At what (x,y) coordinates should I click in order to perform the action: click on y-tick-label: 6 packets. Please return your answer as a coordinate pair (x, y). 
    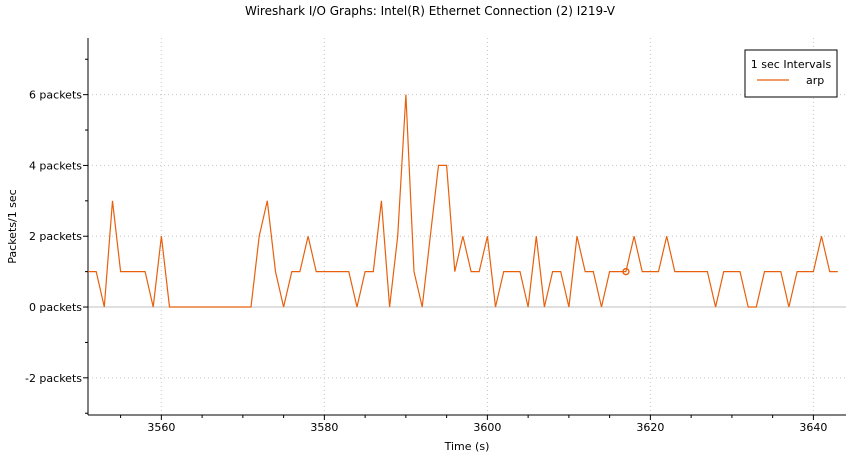
    Looking at the image, I should click on (55, 95).